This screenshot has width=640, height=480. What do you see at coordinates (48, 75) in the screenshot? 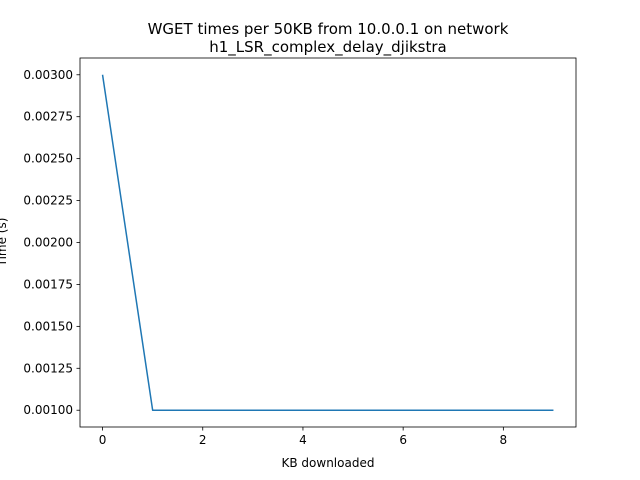
I see `y-tick-label: 0.00300` at bounding box center [48, 75].